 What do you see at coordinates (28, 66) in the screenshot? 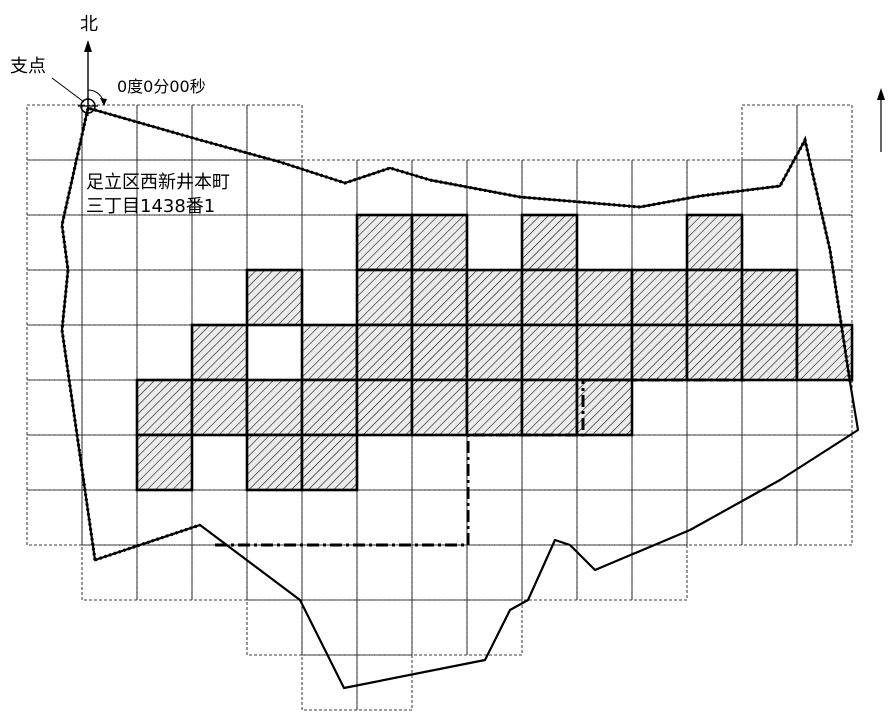
I see `pivot-label: 支点` at bounding box center [28, 66].